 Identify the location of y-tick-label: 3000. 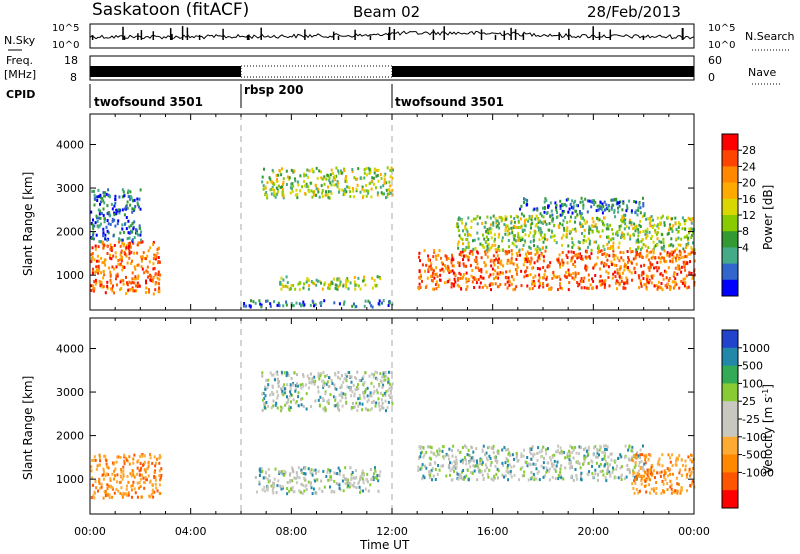
(70, 188).